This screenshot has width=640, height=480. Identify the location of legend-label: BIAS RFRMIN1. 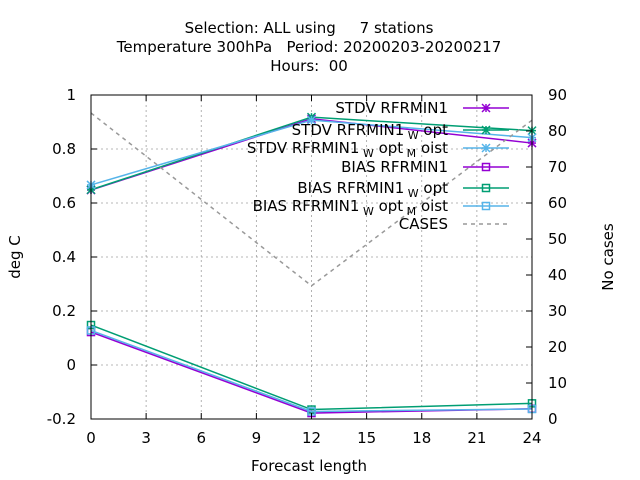
(394, 167).